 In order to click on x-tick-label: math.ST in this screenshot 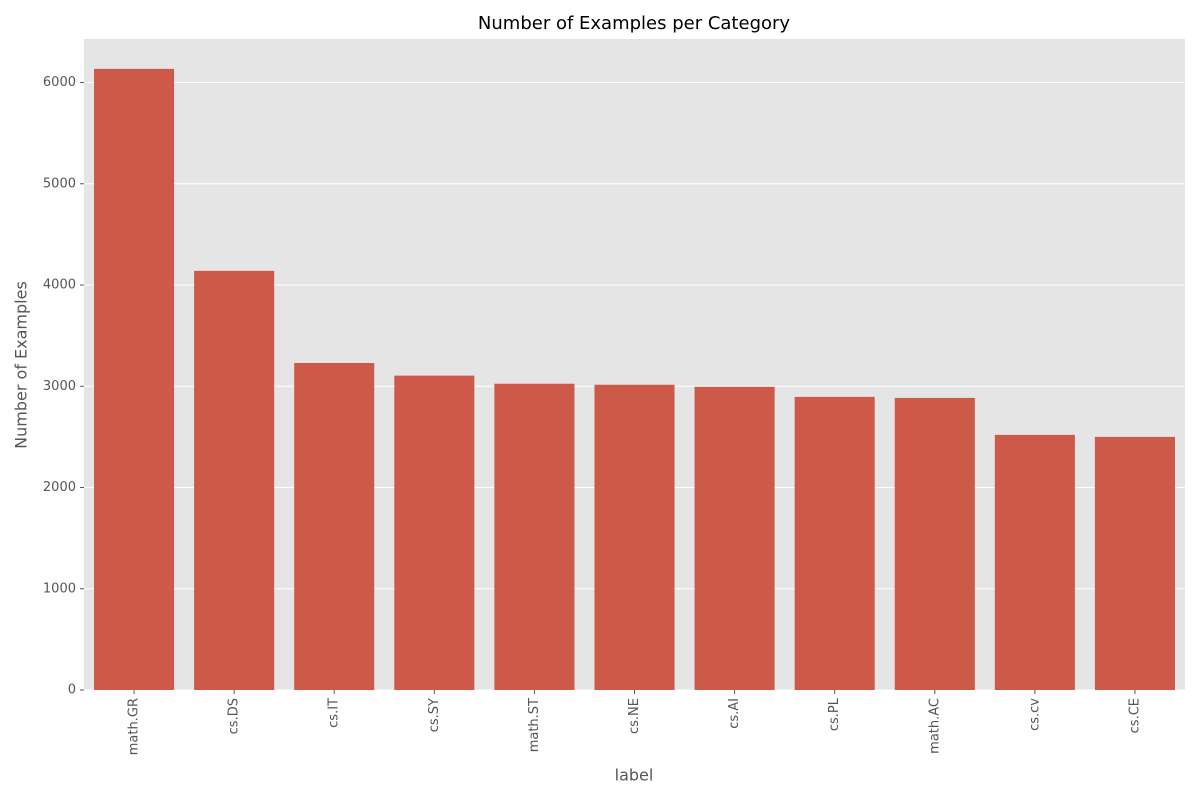, I will do `click(534, 725)`.